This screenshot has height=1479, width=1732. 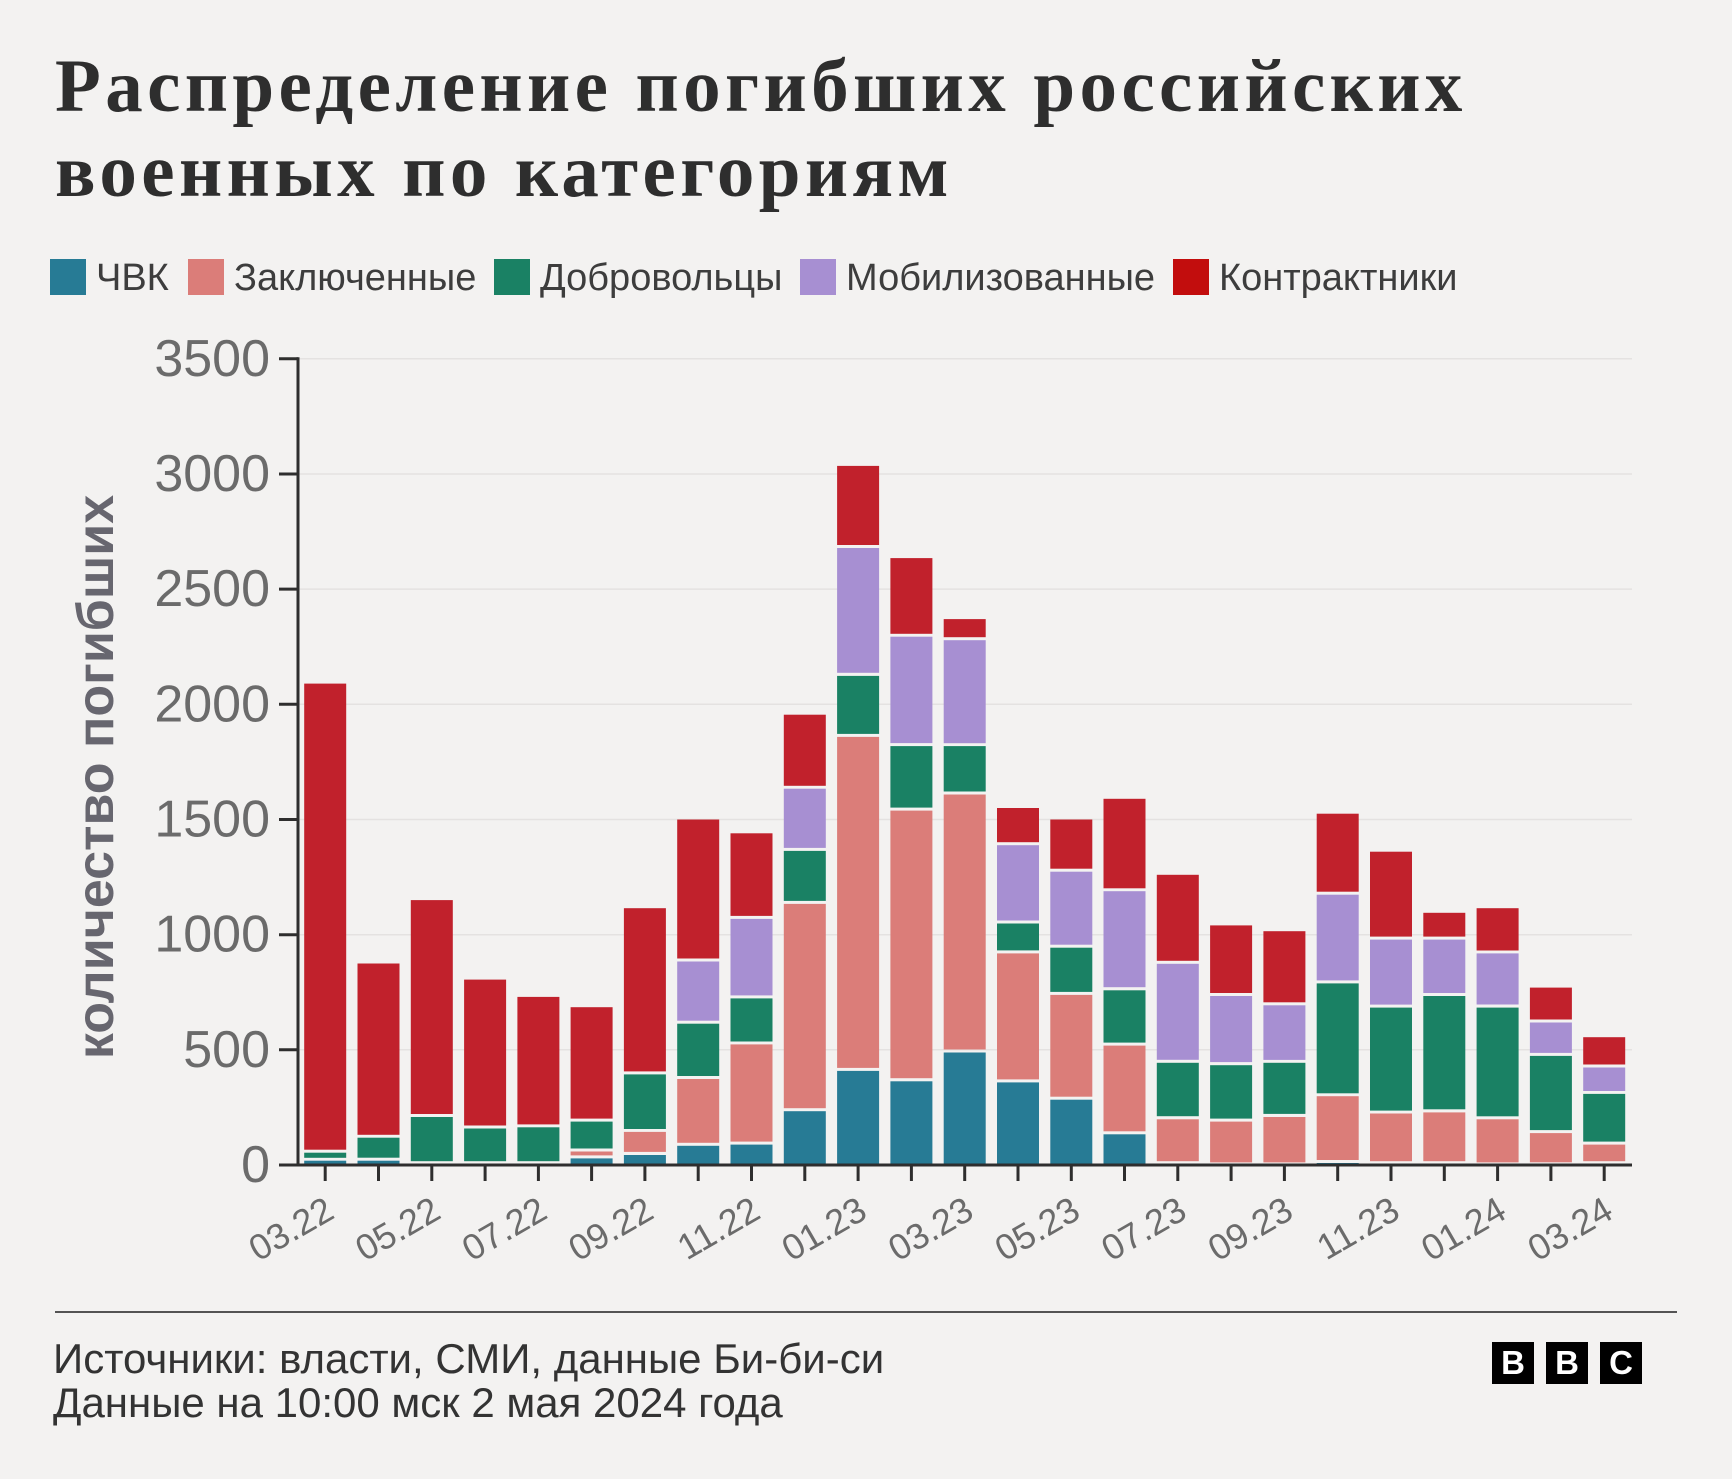 I want to click on svg-text: 09.23, so click(x=1250, y=1228).